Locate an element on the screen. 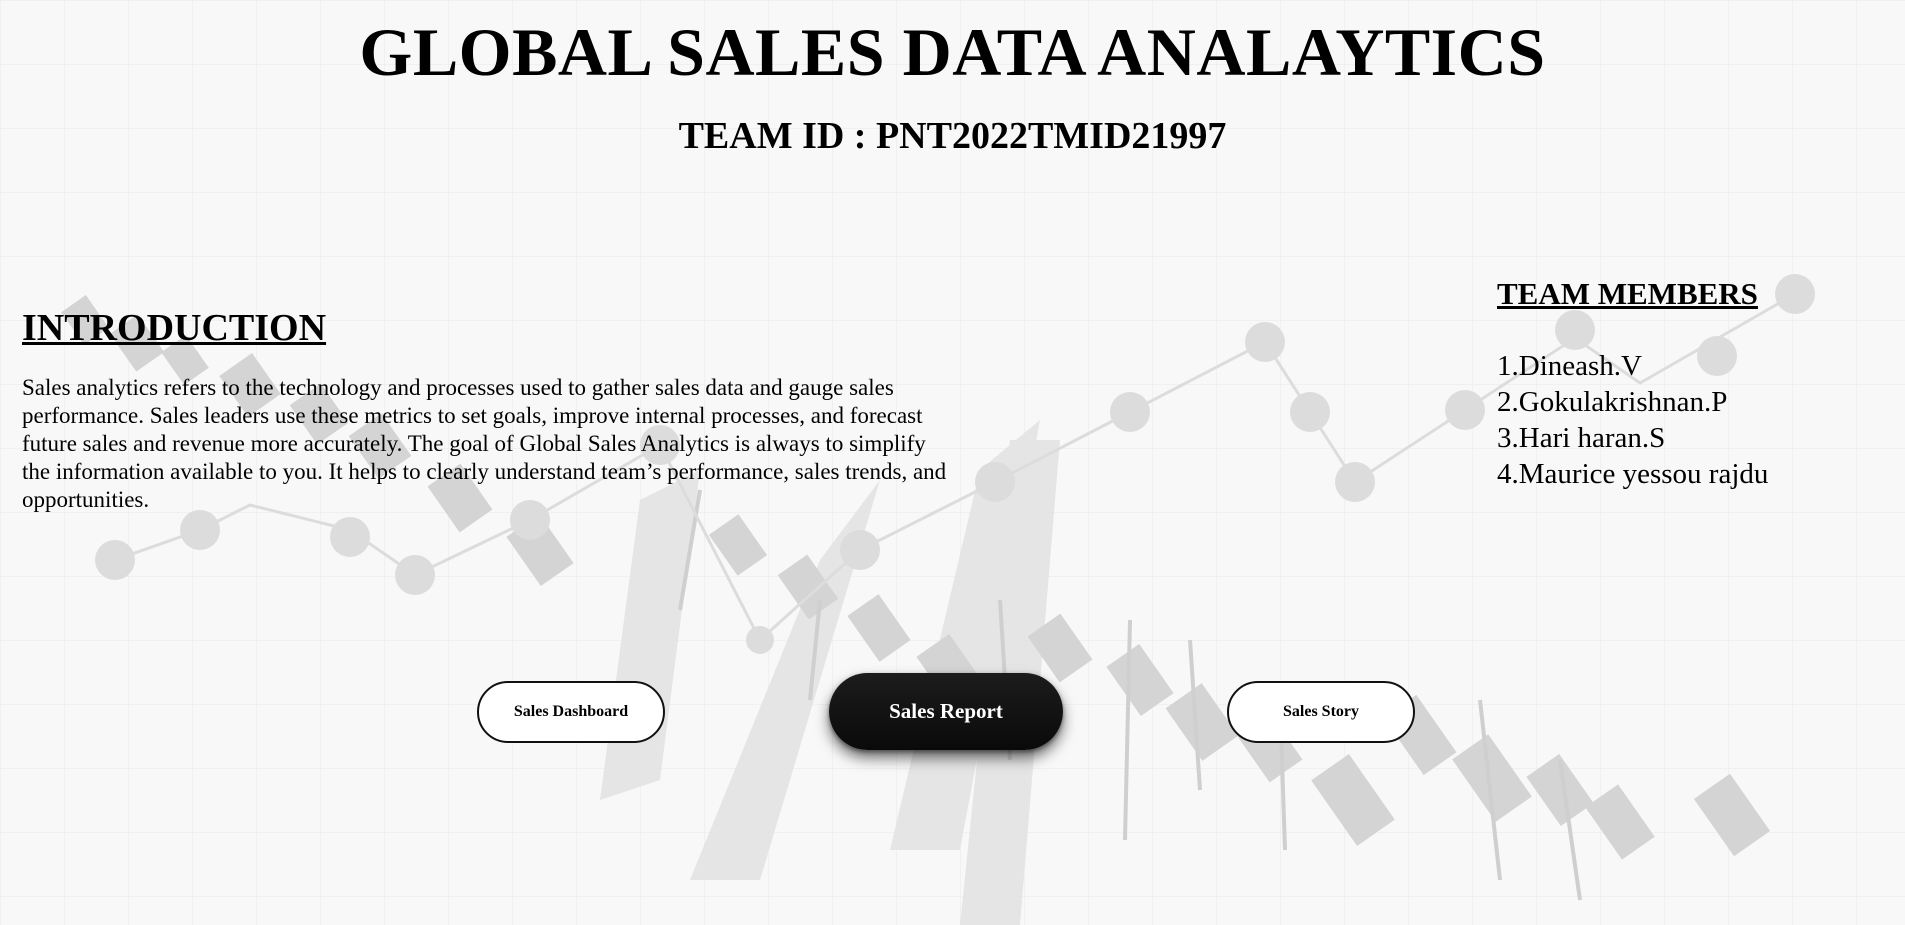 The image size is (1905, 925). page-title: GLOBAL SALES DATA ANALAYTICS is located at coordinates (952, 52).